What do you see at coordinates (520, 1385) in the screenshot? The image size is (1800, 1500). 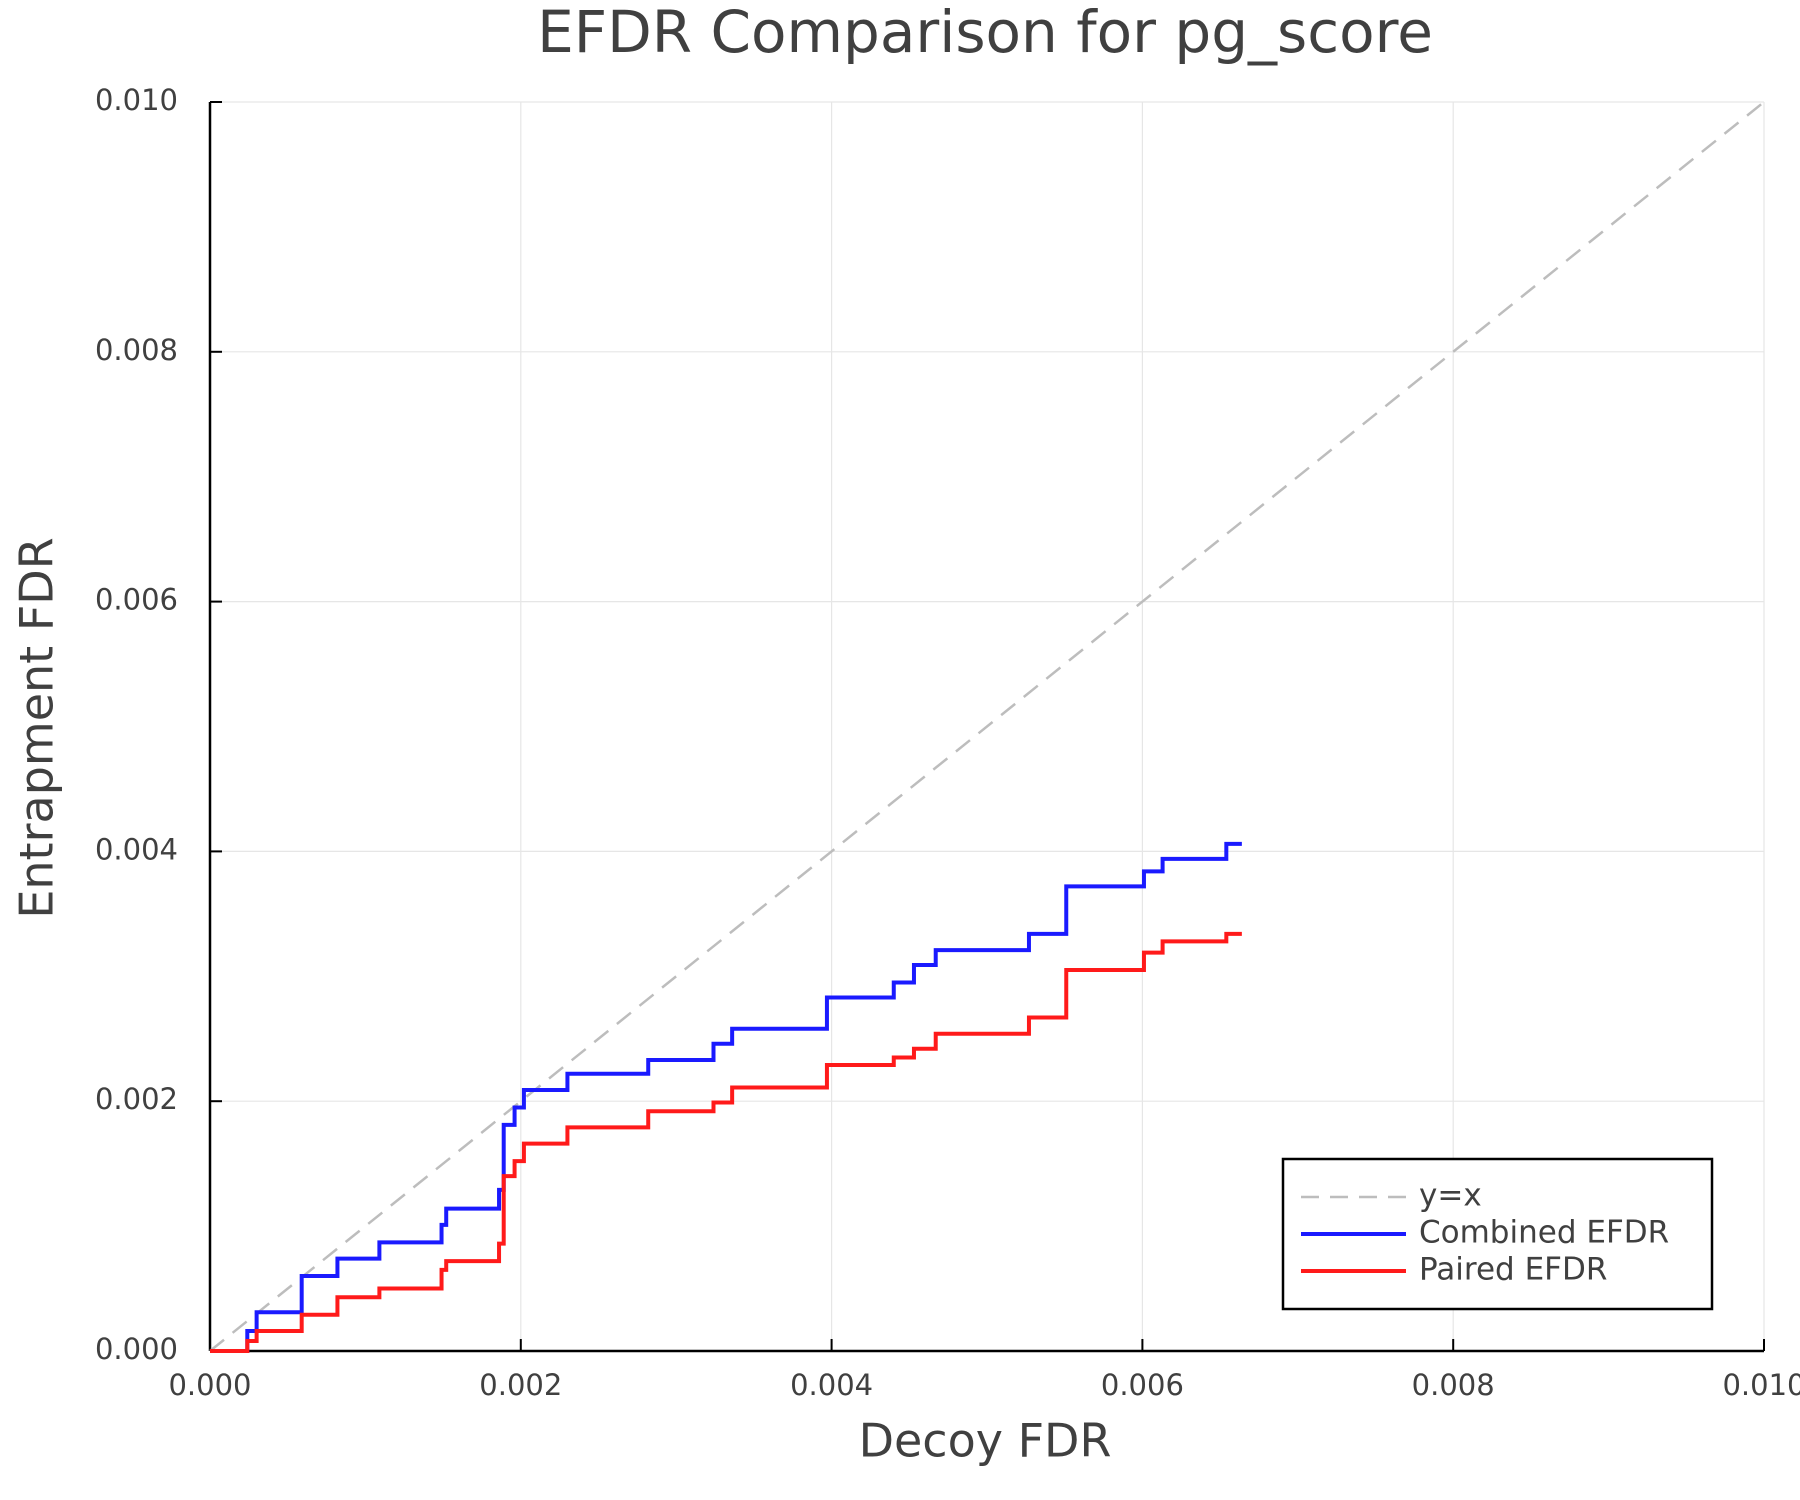 I see `x-tick-label: 0.002` at bounding box center [520, 1385].